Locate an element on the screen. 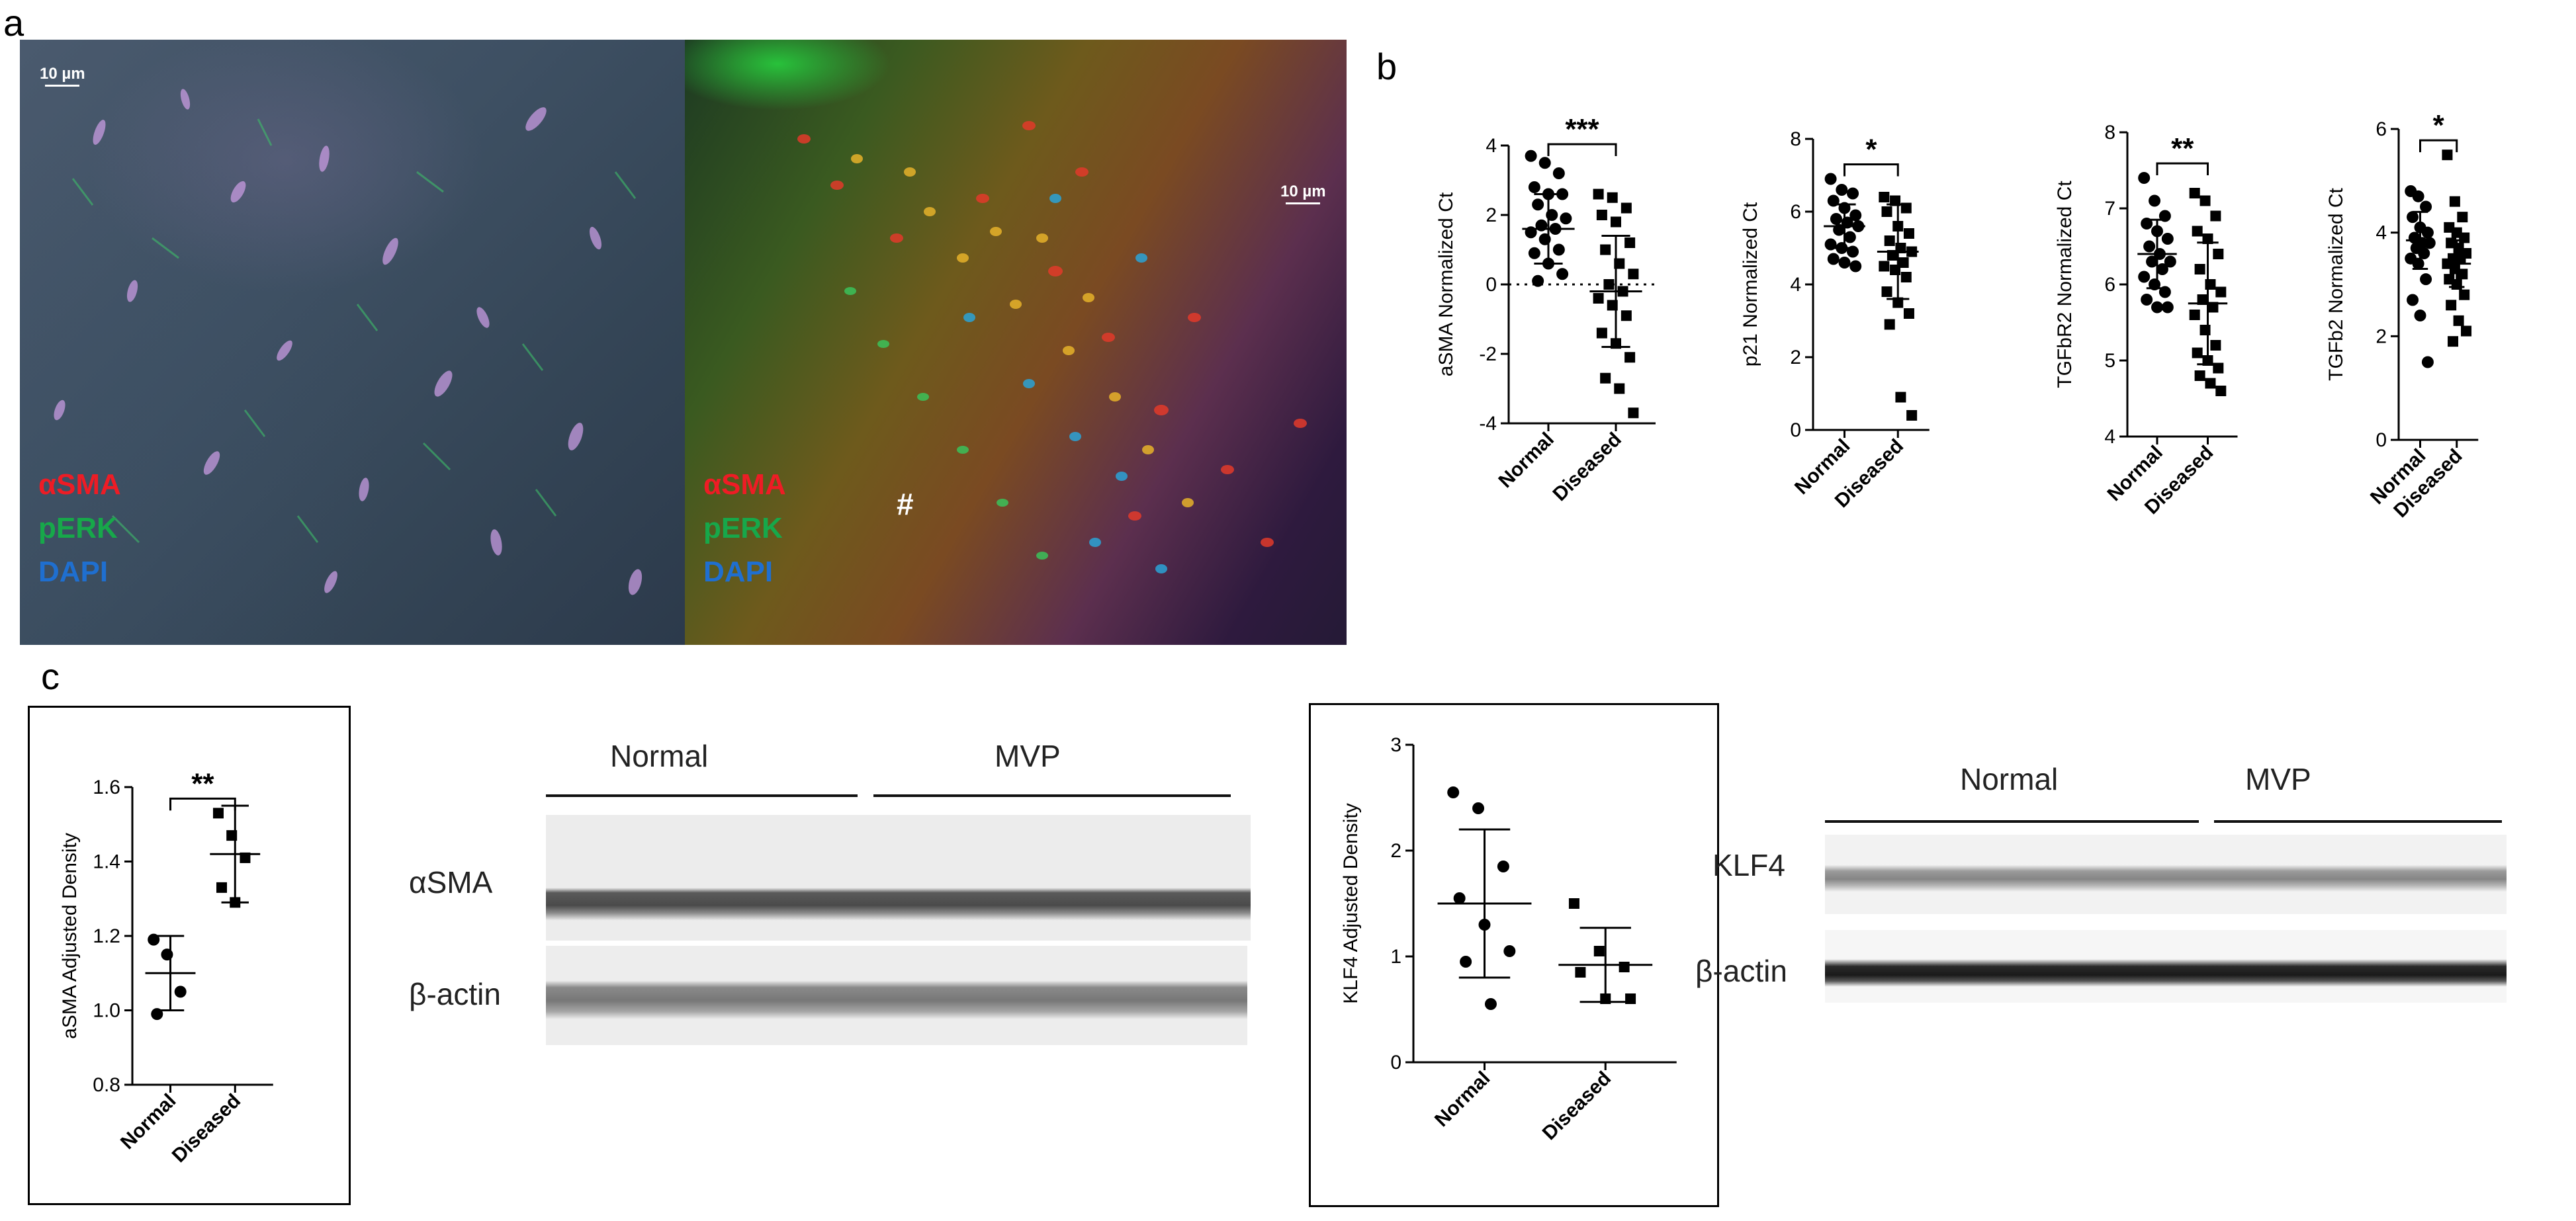 Image resolution: width=2576 pixels, height=1221 pixels. blot-group-mvp: MVP is located at coordinates (2278, 779).